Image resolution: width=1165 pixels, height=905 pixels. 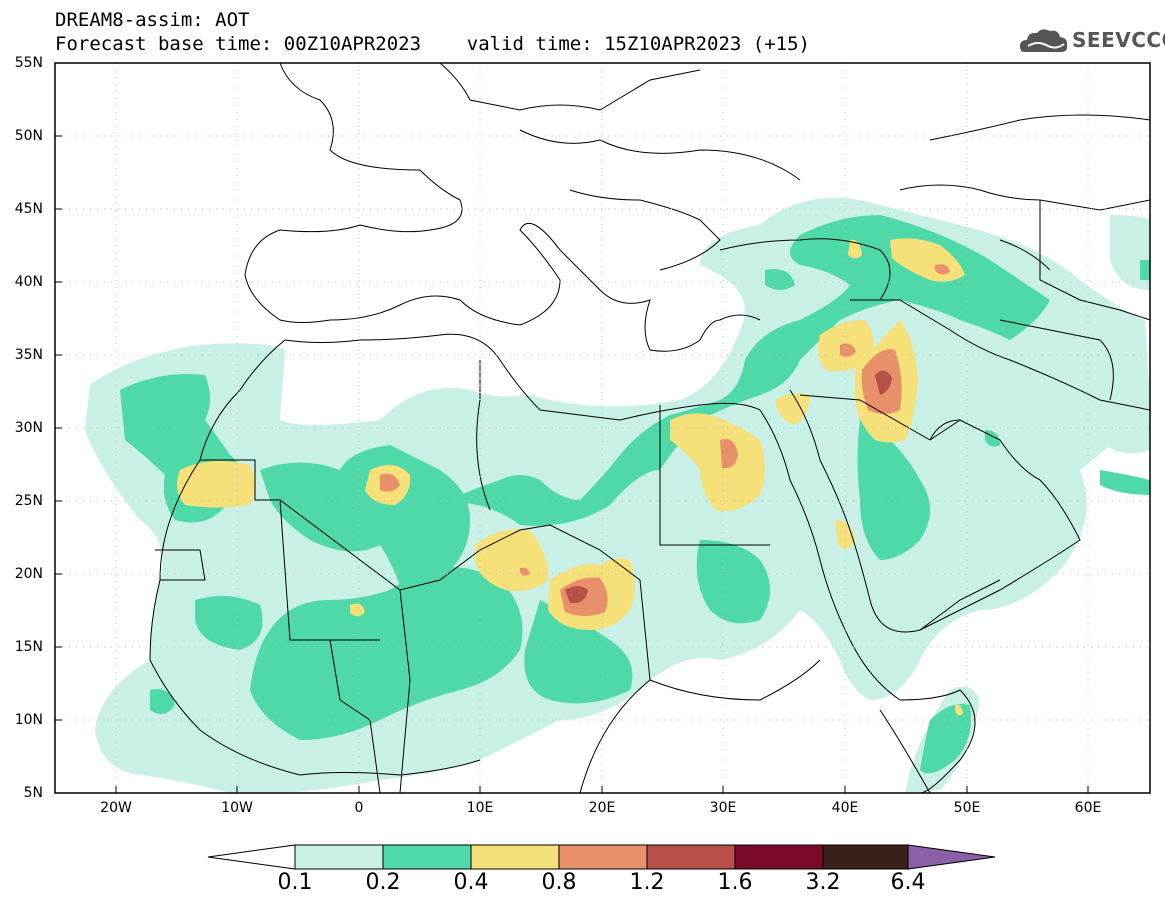 I want to click on lon-label-40e: 40E, so click(x=845, y=808).